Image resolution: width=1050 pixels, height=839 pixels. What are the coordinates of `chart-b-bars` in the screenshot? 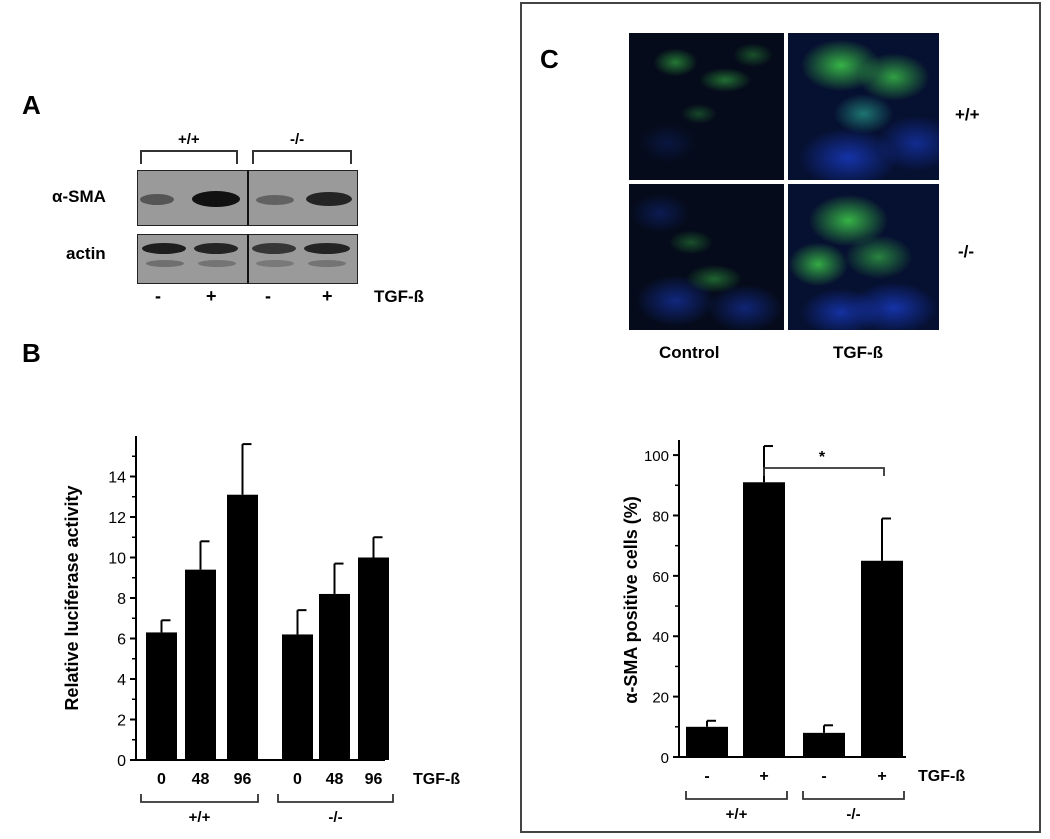 It's located at (267, 601).